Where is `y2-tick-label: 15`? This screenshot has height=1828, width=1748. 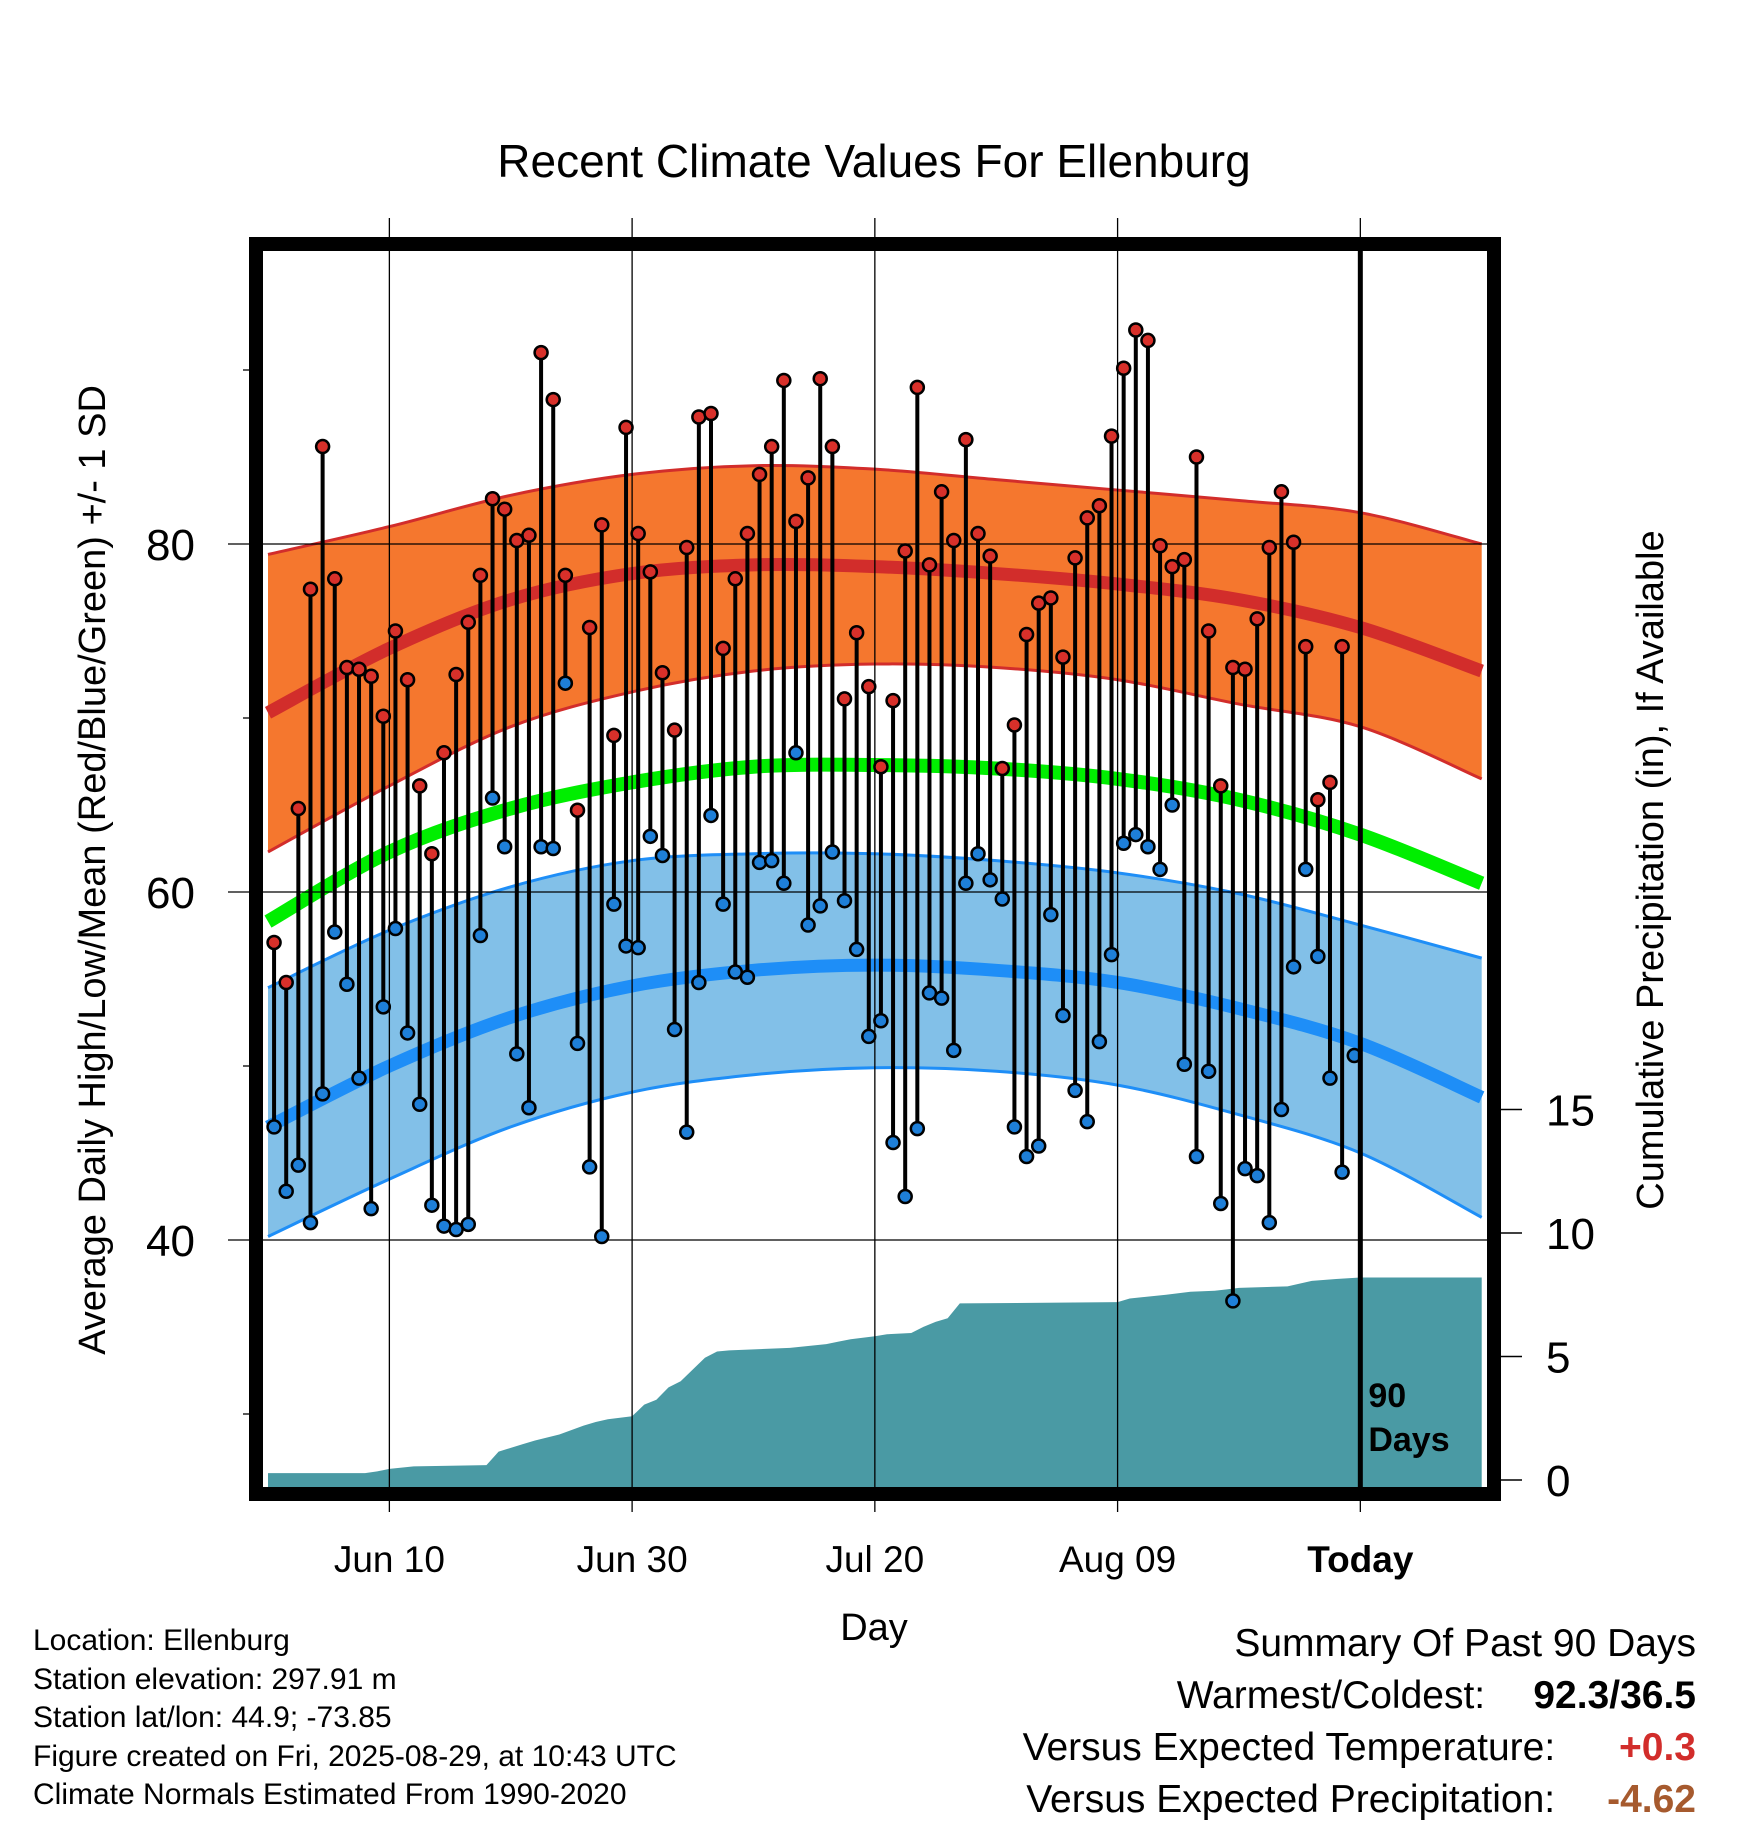 y2-tick-label: 15 is located at coordinates (1570, 1111).